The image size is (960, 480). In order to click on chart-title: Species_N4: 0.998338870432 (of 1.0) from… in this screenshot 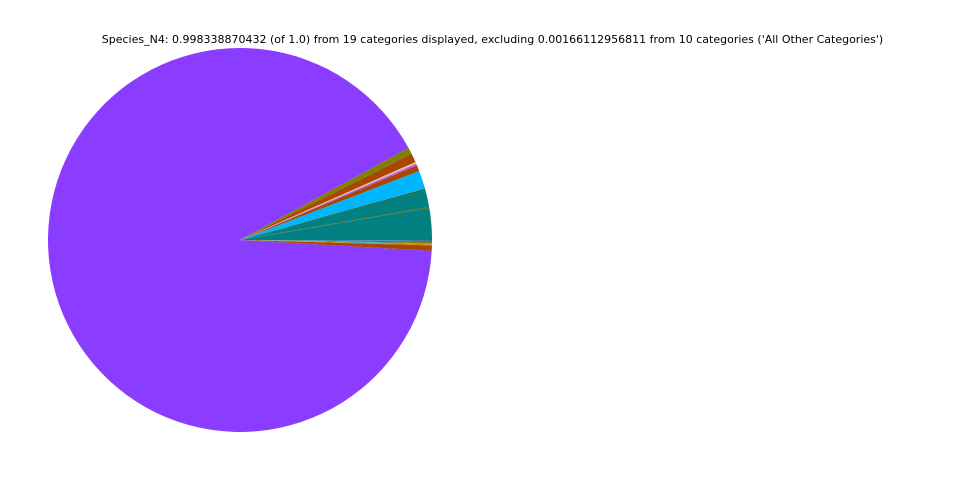, I will do `click(492, 39)`.